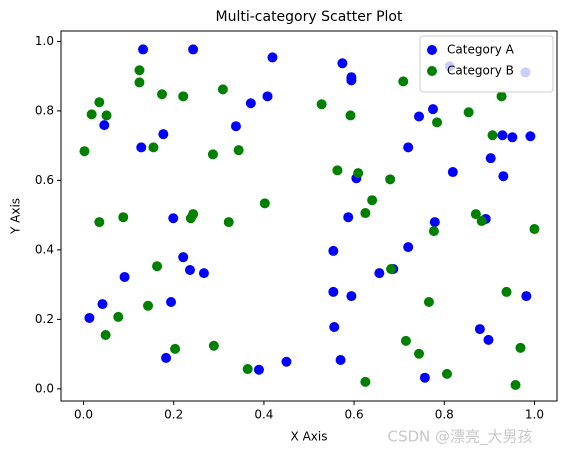 This screenshot has width=567, height=459. Describe the element at coordinates (44, 388) in the screenshot. I see `y-tick-label: 0.0` at that location.